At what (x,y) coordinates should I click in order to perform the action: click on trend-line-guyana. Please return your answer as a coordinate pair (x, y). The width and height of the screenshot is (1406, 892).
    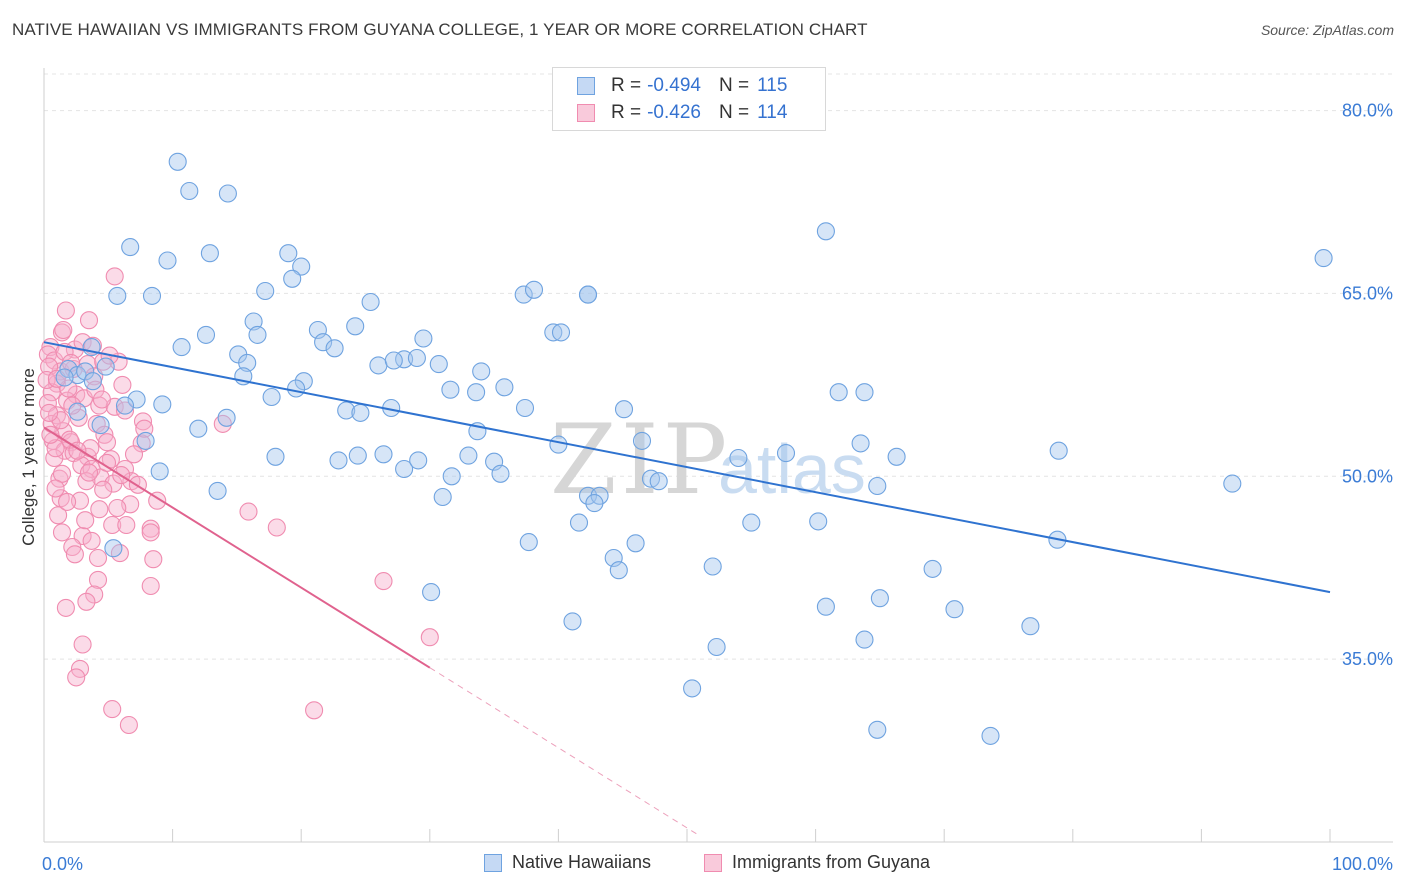
    Looking at the image, I should click on (237, 547).